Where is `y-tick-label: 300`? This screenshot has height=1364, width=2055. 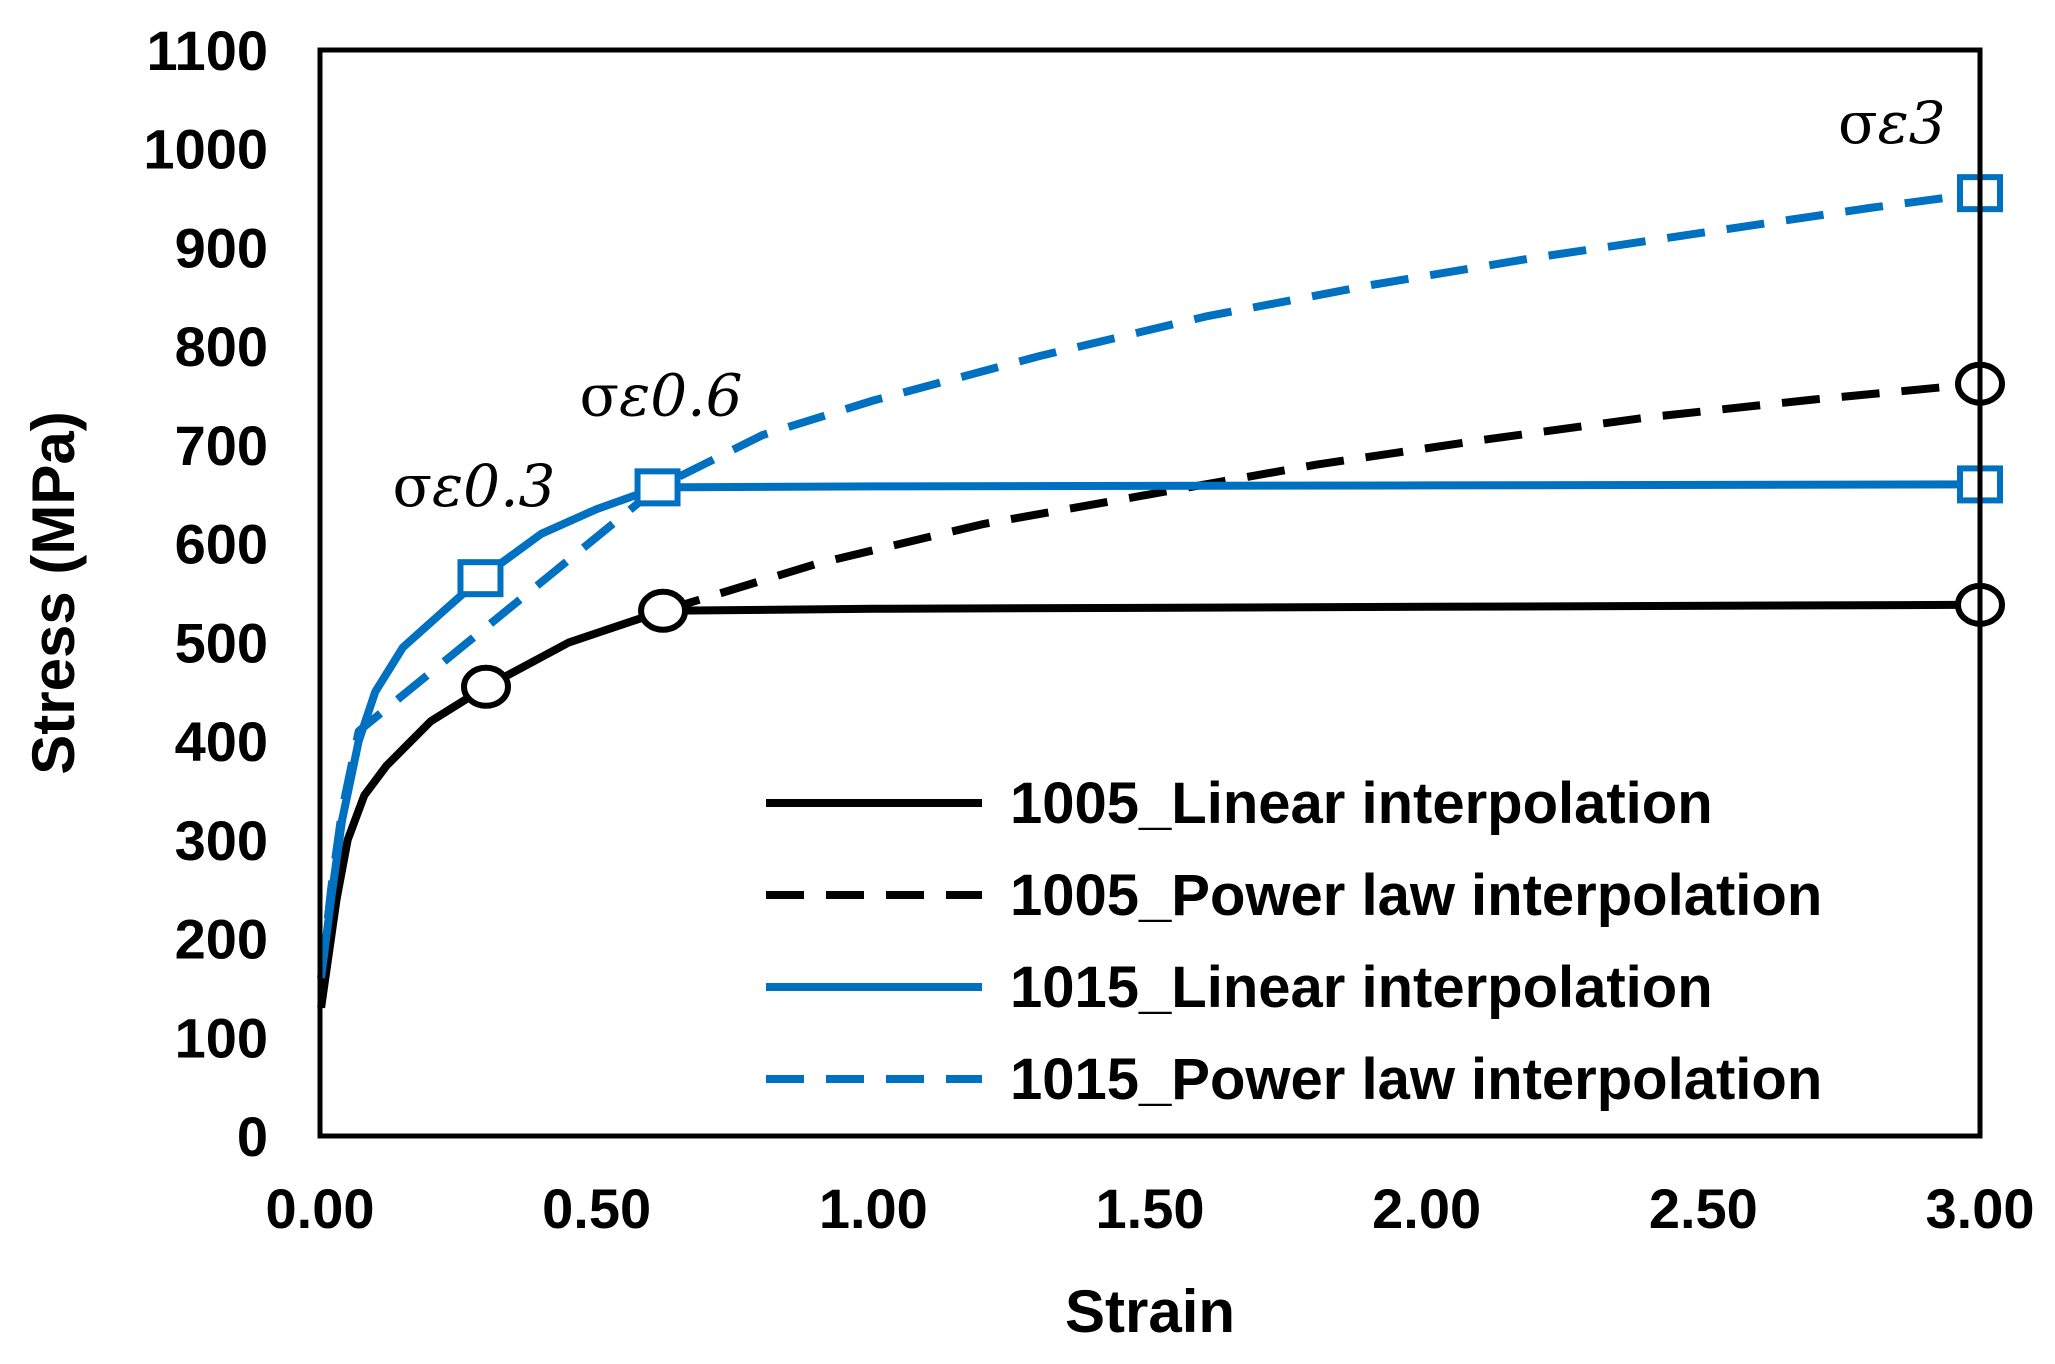
y-tick-label: 300 is located at coordinates (221, 840).